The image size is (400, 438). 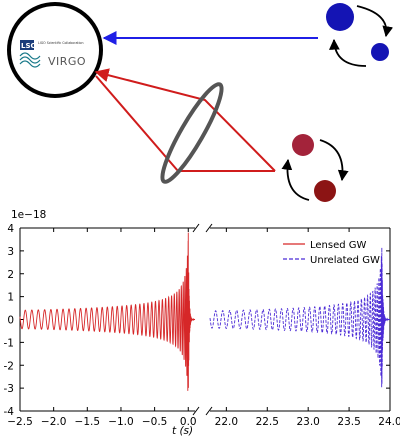 What do you see at coordinates (389, 422) in the screenshot?
I see `x-tick-label: 24.0` at bounding box center [389, 422].